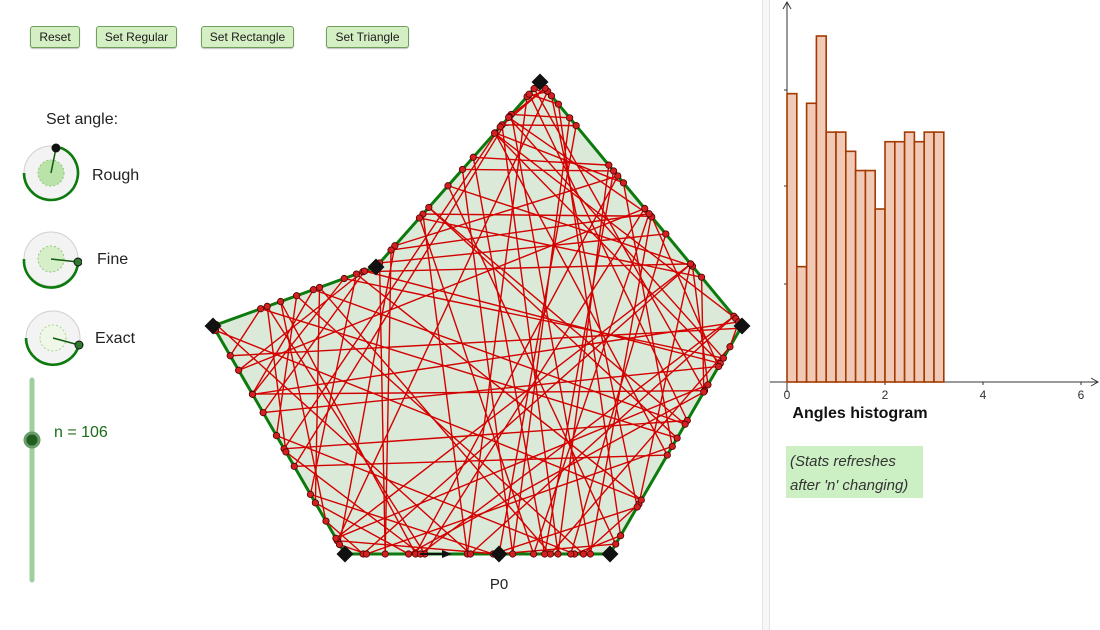 Image resolution: width=1100 pixels, height=630 pixels. What do you see at coordinates (499, 584) in the screenshot?
I see `p0-label: P0` at bounding box center [499, 584].